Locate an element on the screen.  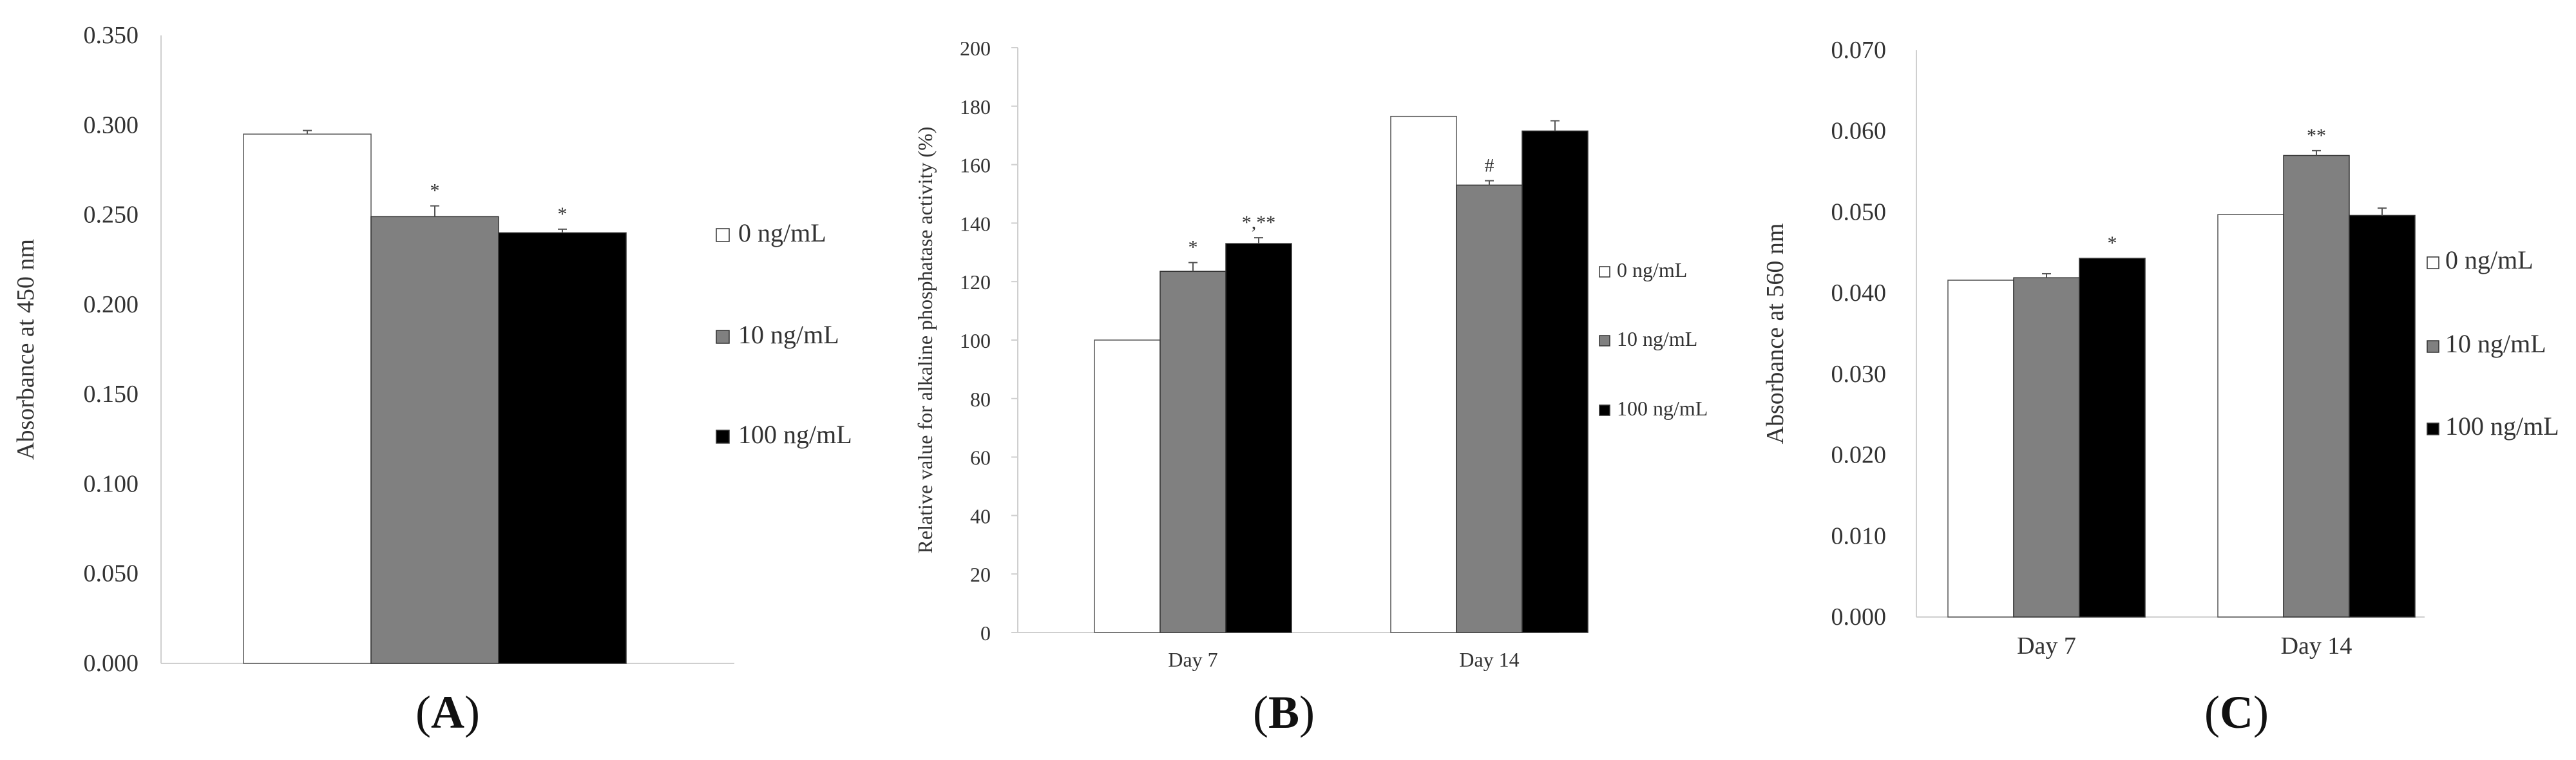
significance-label: *,** is located at coordinates (1259, 222).